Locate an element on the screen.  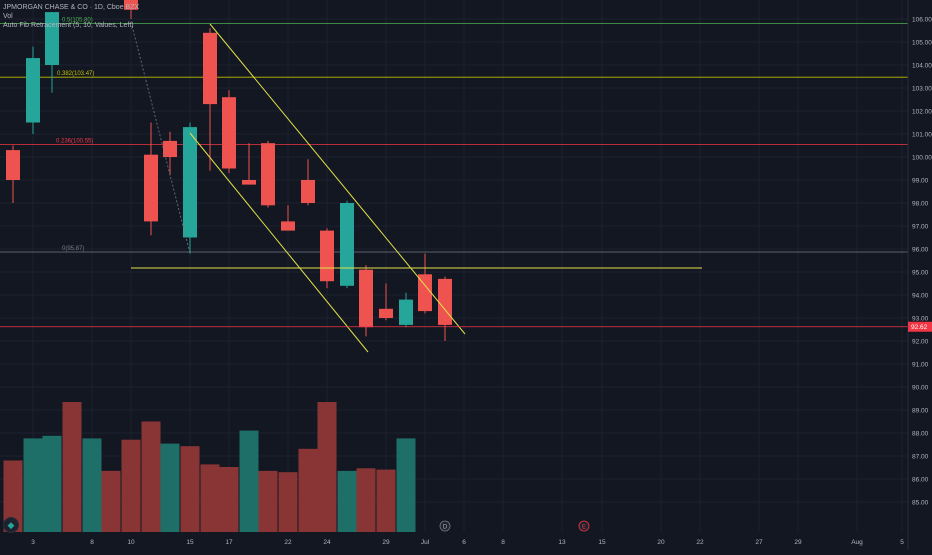
dividend-marker is located at coordinates (445, 526).